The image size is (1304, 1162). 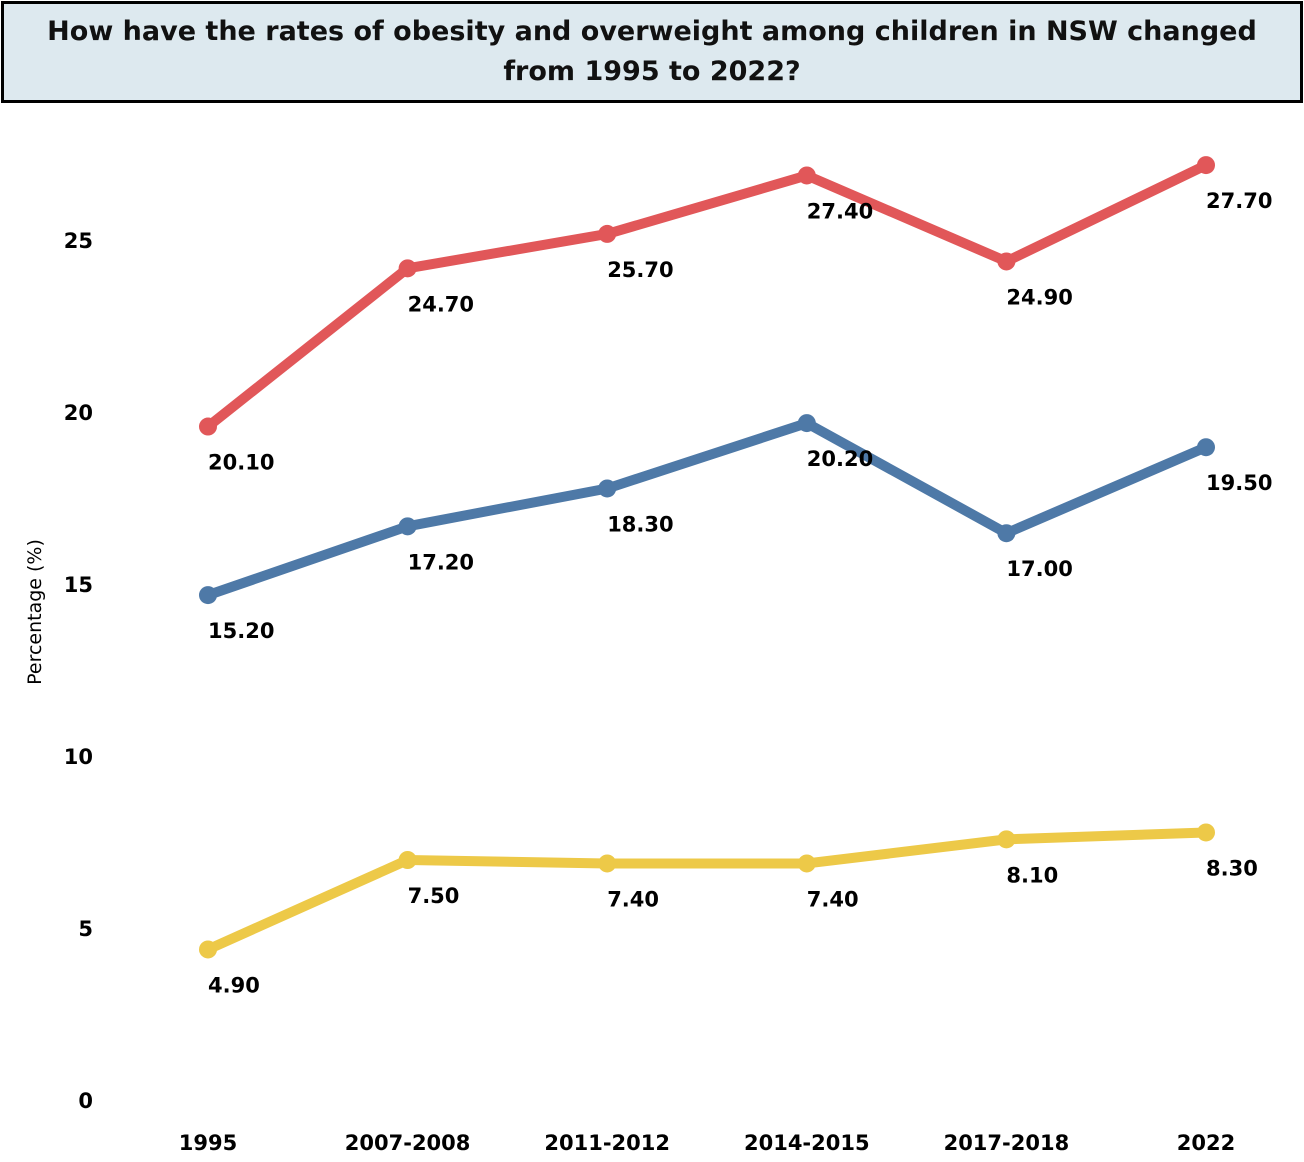 What do you see at coordinates (85, 1101) in the screenshot?
I see `y-tick-label: 0` at bounding box center [85, 1101].